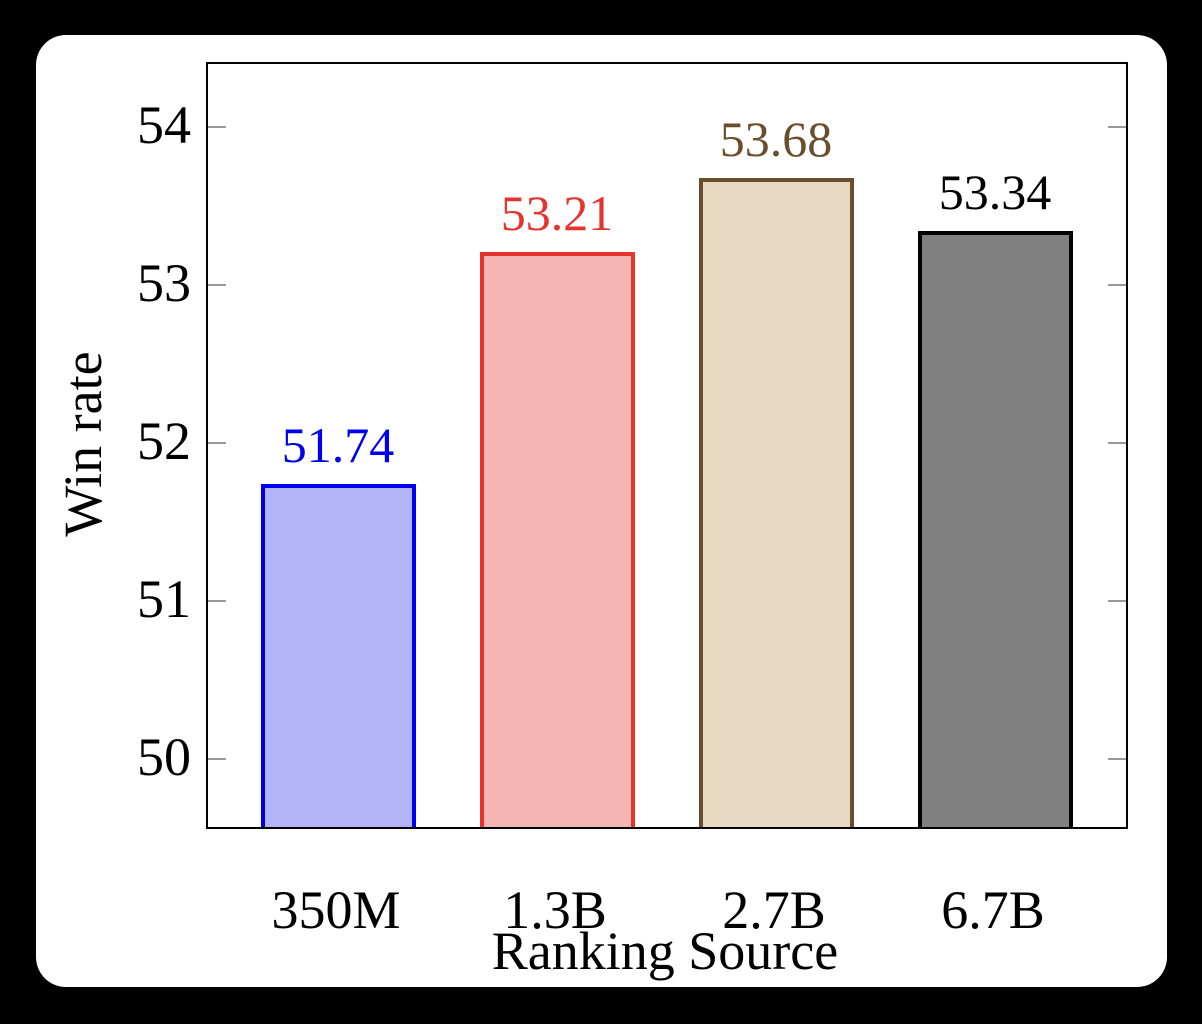  What do you see at coordinates (164, 441) in the screenshot?
I see `y-axis-tick-label: 52` at bounding box center [164, 441].